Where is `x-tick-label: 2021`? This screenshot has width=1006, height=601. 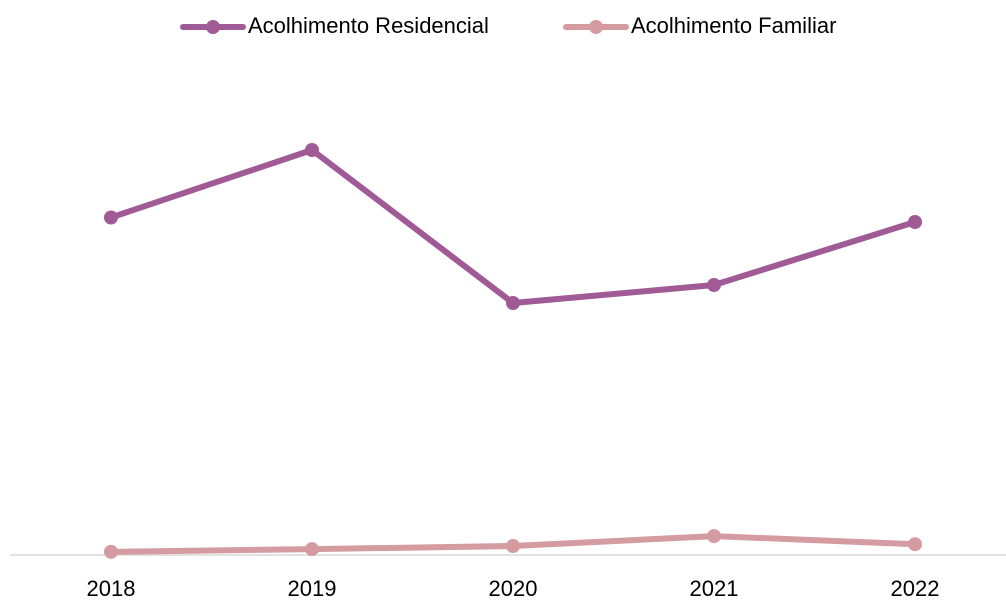
x-tick-label: 2021 is located at coordinates (714, 588).